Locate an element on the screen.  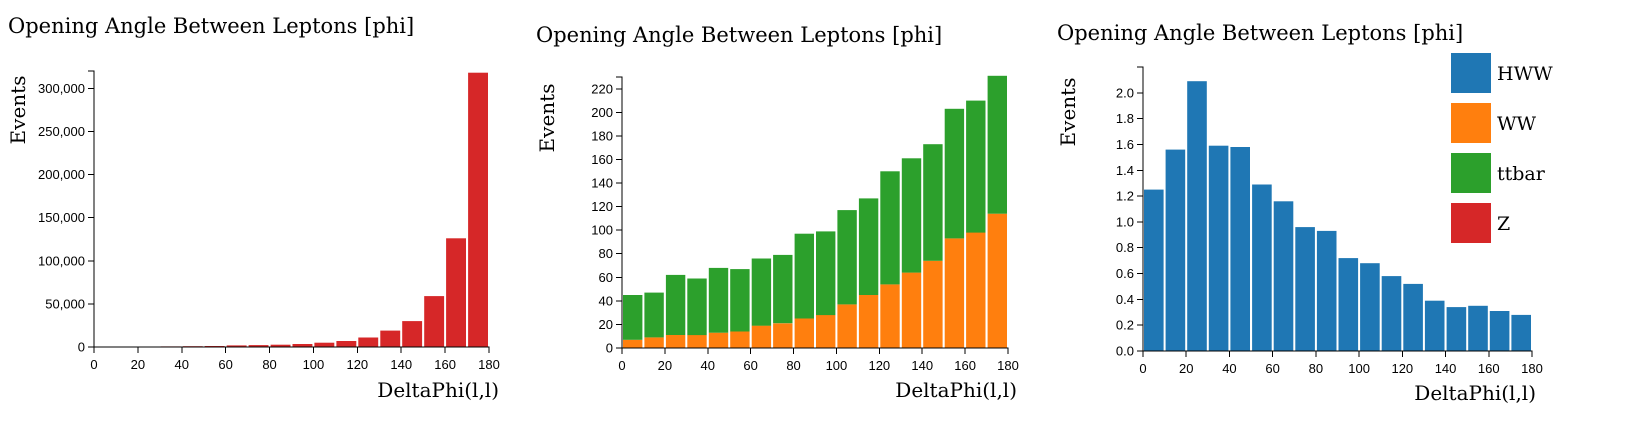
chart-2-x-tick-label: 120 is located at coordinates (879, 365).